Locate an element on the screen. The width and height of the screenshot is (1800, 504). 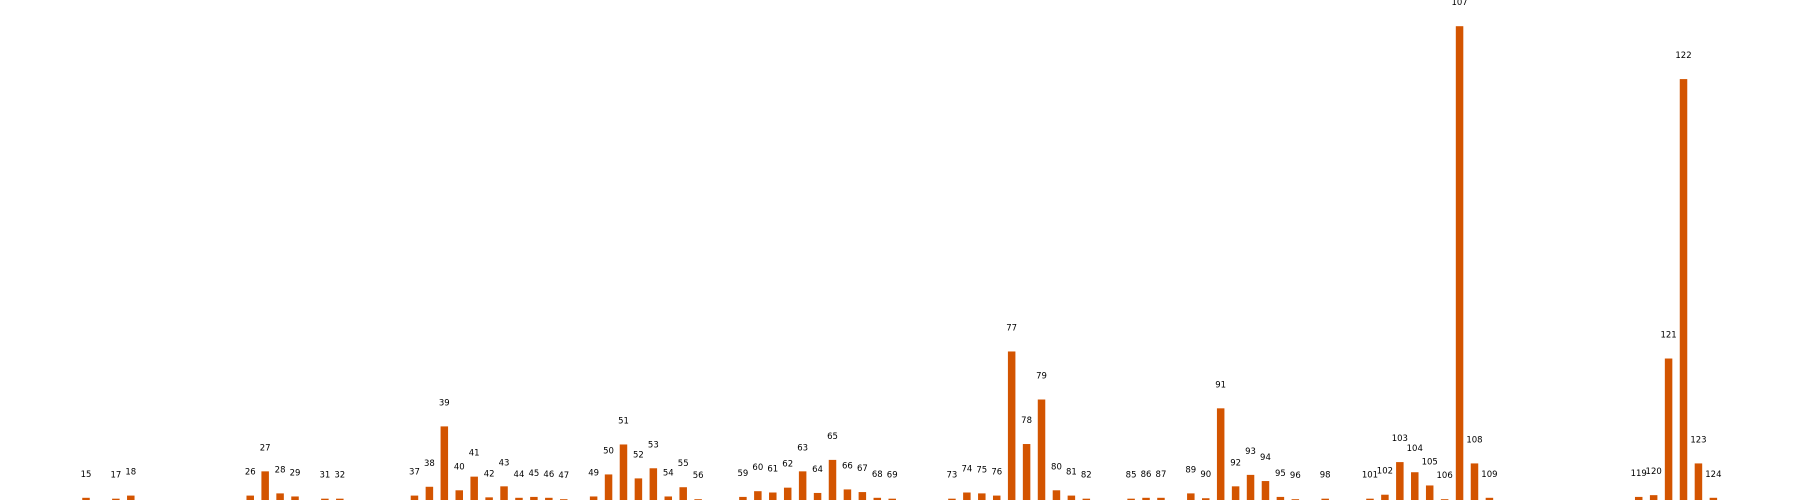
data-label-62: 62 is located at coordinates (787, 465).